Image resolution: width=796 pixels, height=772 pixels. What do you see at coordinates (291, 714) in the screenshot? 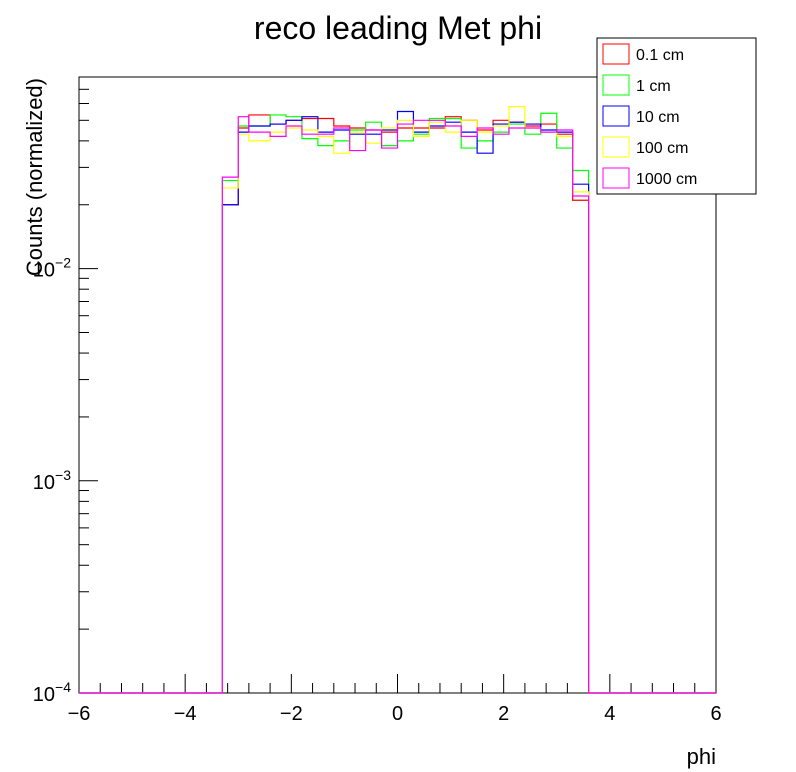
I see `x-tick-label: −2` at bounding box center [291, 714].